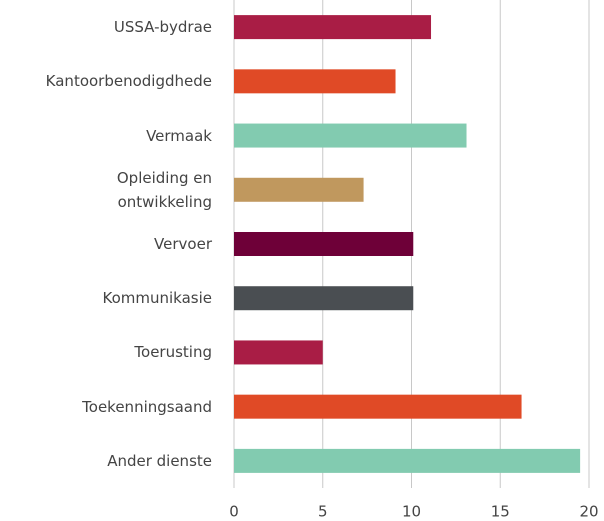  I want to click on y-tick-label: Toerusting, so click(173, 352).